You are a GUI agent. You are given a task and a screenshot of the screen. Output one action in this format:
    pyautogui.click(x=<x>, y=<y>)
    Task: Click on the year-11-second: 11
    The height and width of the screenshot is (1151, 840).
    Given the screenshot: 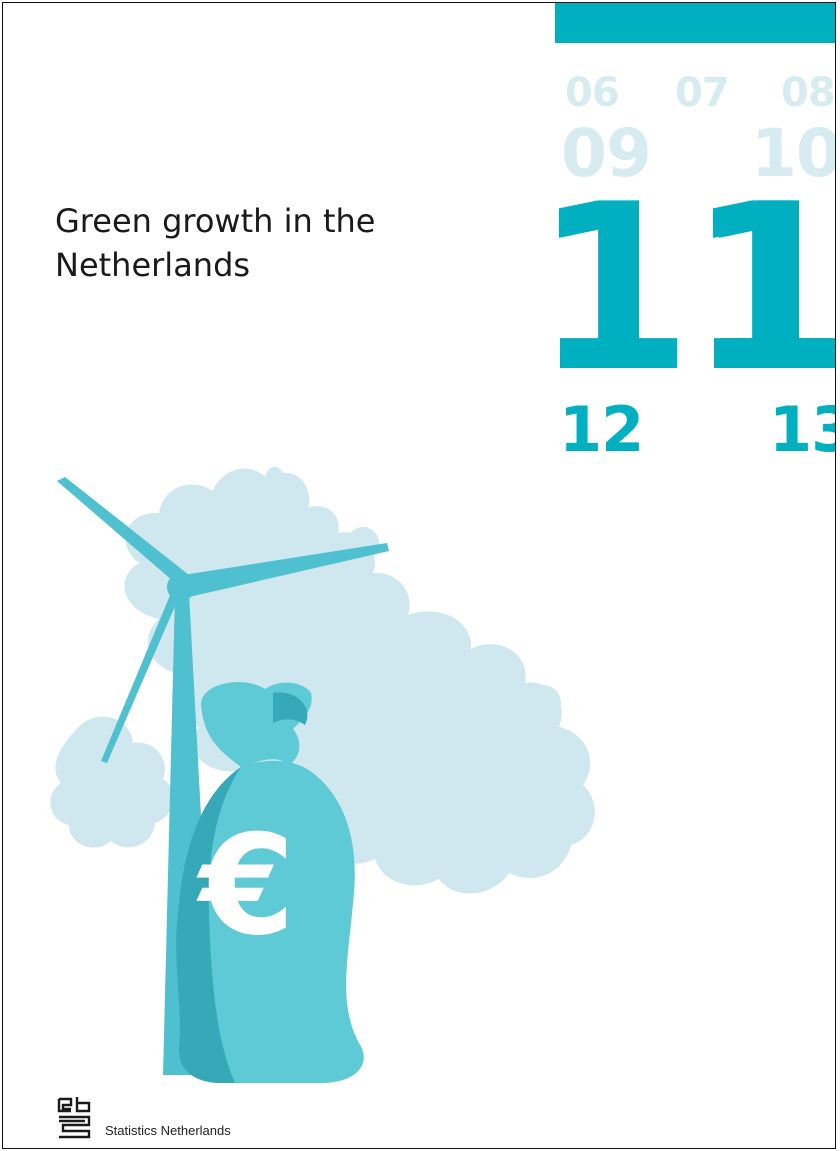 What is the action you would take?
    pyautogui.click(x=764, y=289)
    